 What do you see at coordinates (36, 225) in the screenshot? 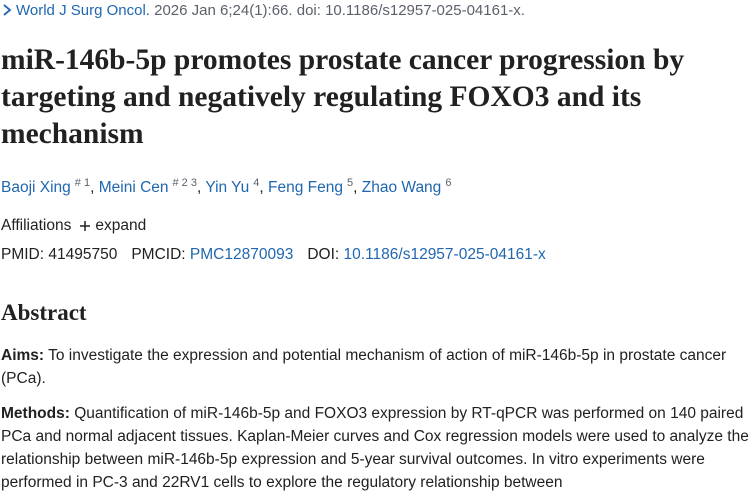
I see `affiliations-label: Affiliations` at bounding box center [36, 225].